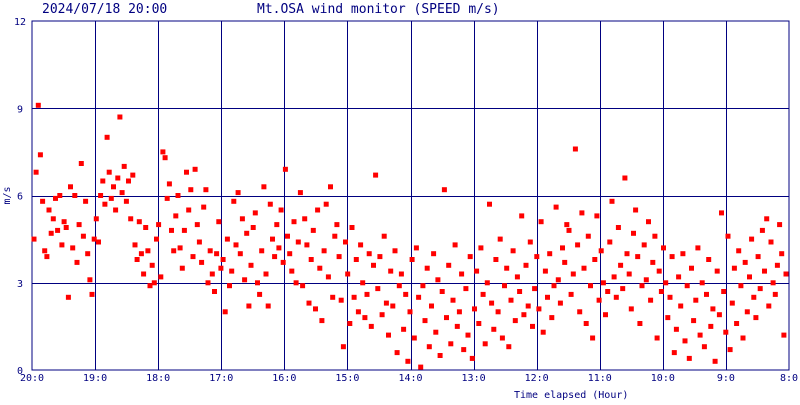 The image size is (800, 405). I want to click on x-tick-label: 12:0, so click(537, 378).